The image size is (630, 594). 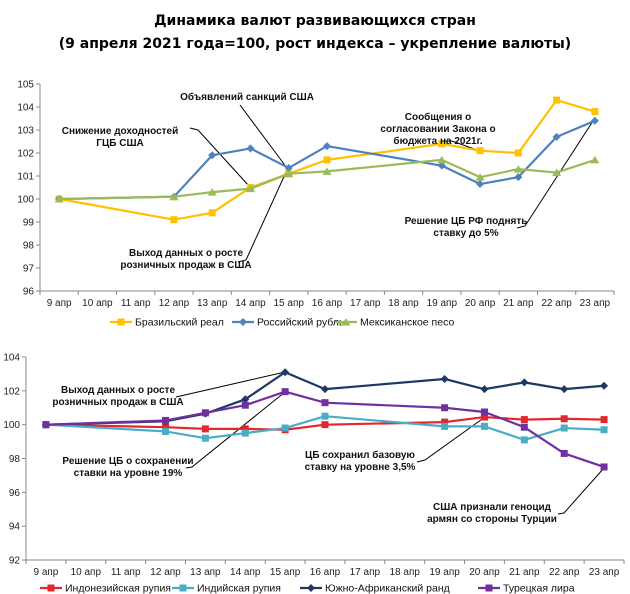 I want to click on legend-item: Индонезийская рупия, so click(x=105, y=588).